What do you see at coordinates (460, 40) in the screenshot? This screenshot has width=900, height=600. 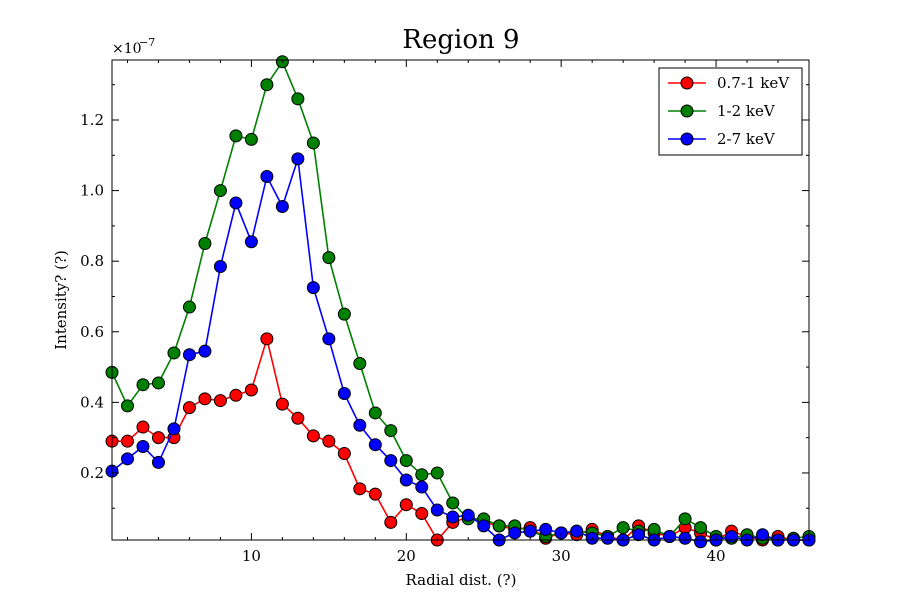 I see `chart-title: Region 9` at bounding box center [460, 40].